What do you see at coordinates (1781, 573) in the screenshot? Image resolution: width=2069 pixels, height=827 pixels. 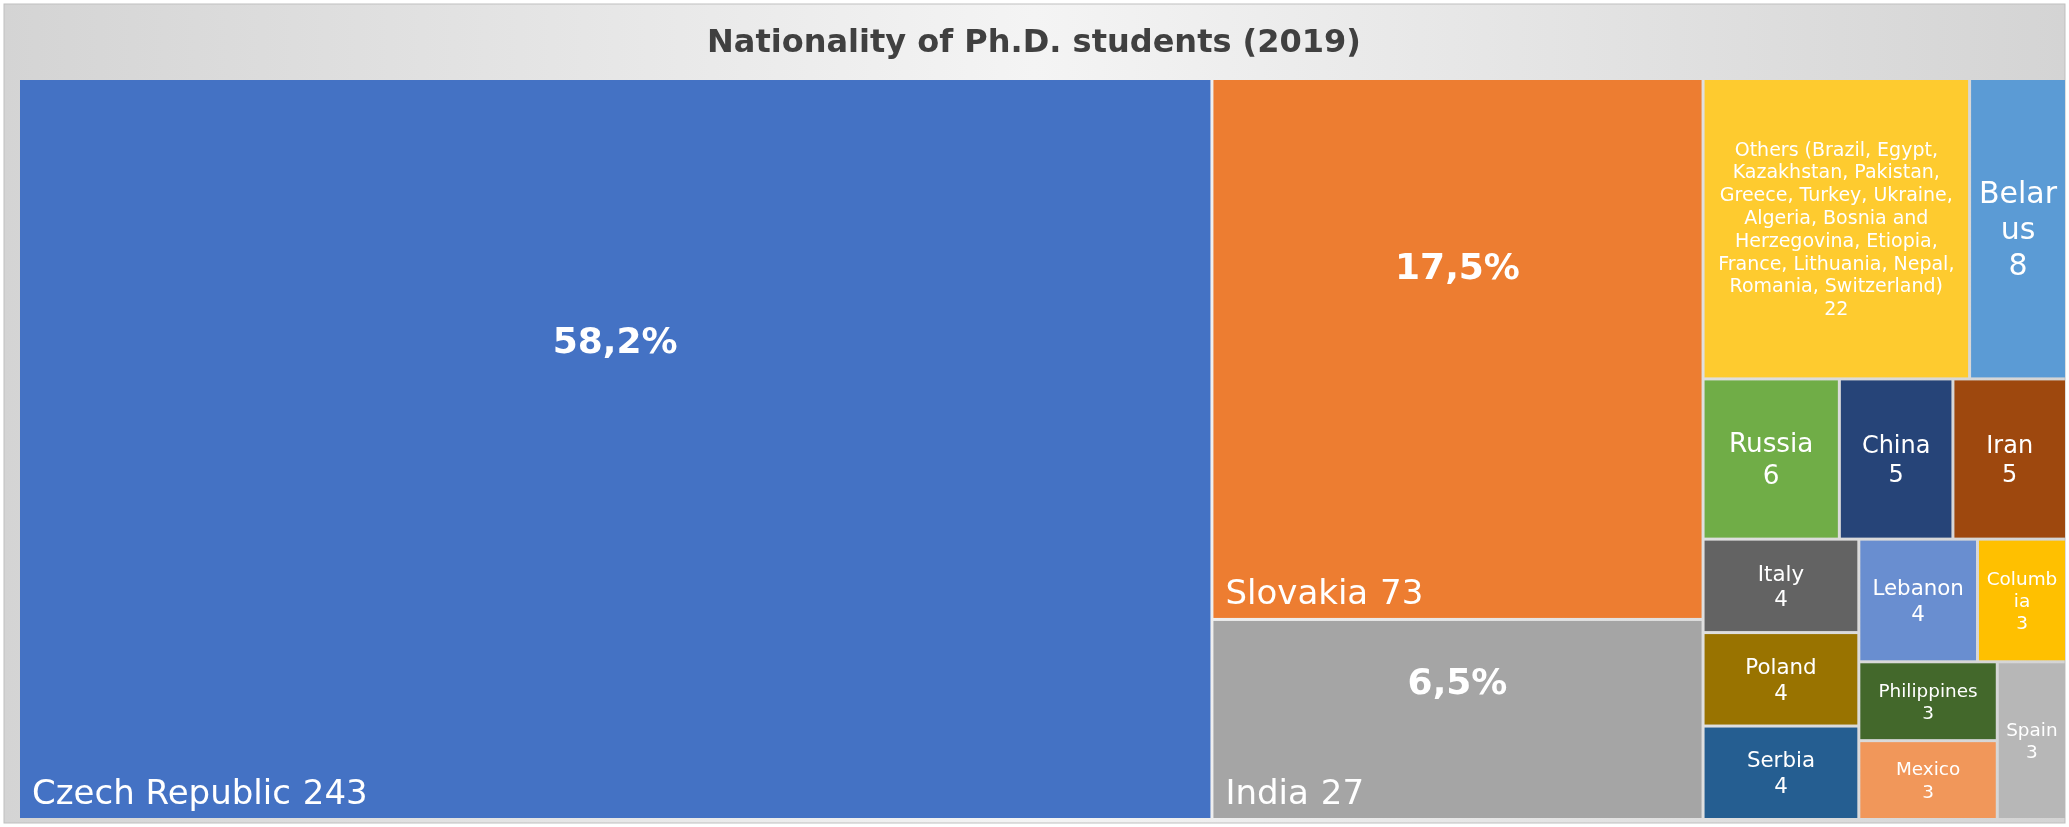 I see `category-label: Italy` at bounding box center [1781, 573].